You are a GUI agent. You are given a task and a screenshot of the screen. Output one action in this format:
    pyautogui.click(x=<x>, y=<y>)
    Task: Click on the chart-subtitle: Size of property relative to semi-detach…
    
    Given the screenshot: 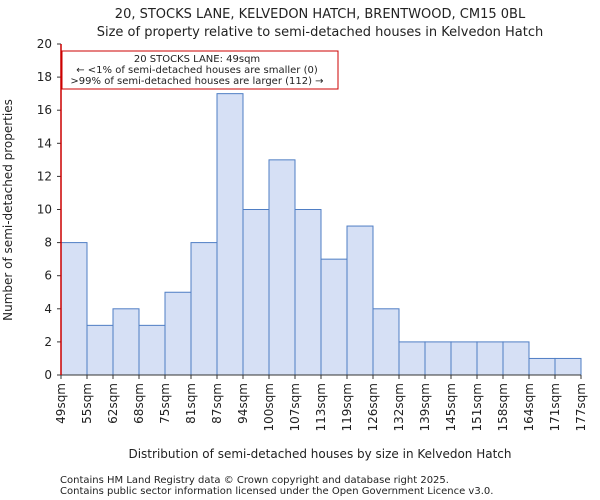 What is the action you would take?
    pyautogui.click(x=320, y=32)
    